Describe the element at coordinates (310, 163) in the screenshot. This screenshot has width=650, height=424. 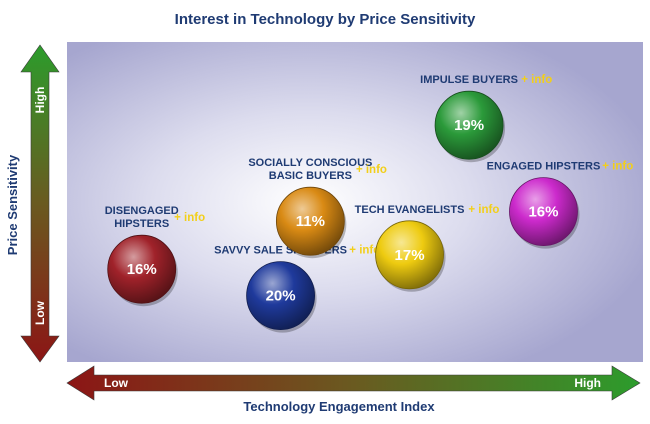
I see `segment-label: SOCIALLY CONSCIOUS` at that location.